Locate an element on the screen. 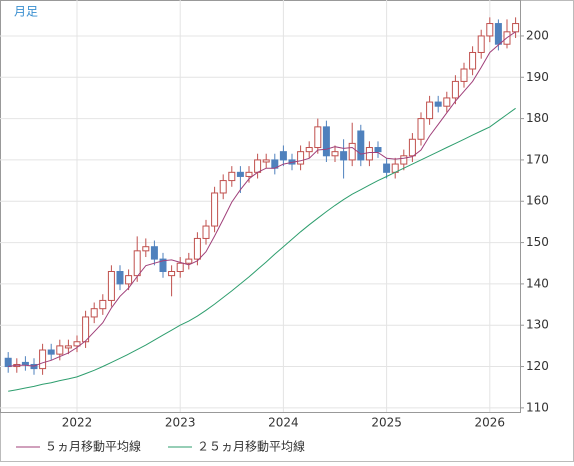  legend-label: ２５ヵ月移動平均線 is located at coordinates (251, 446).